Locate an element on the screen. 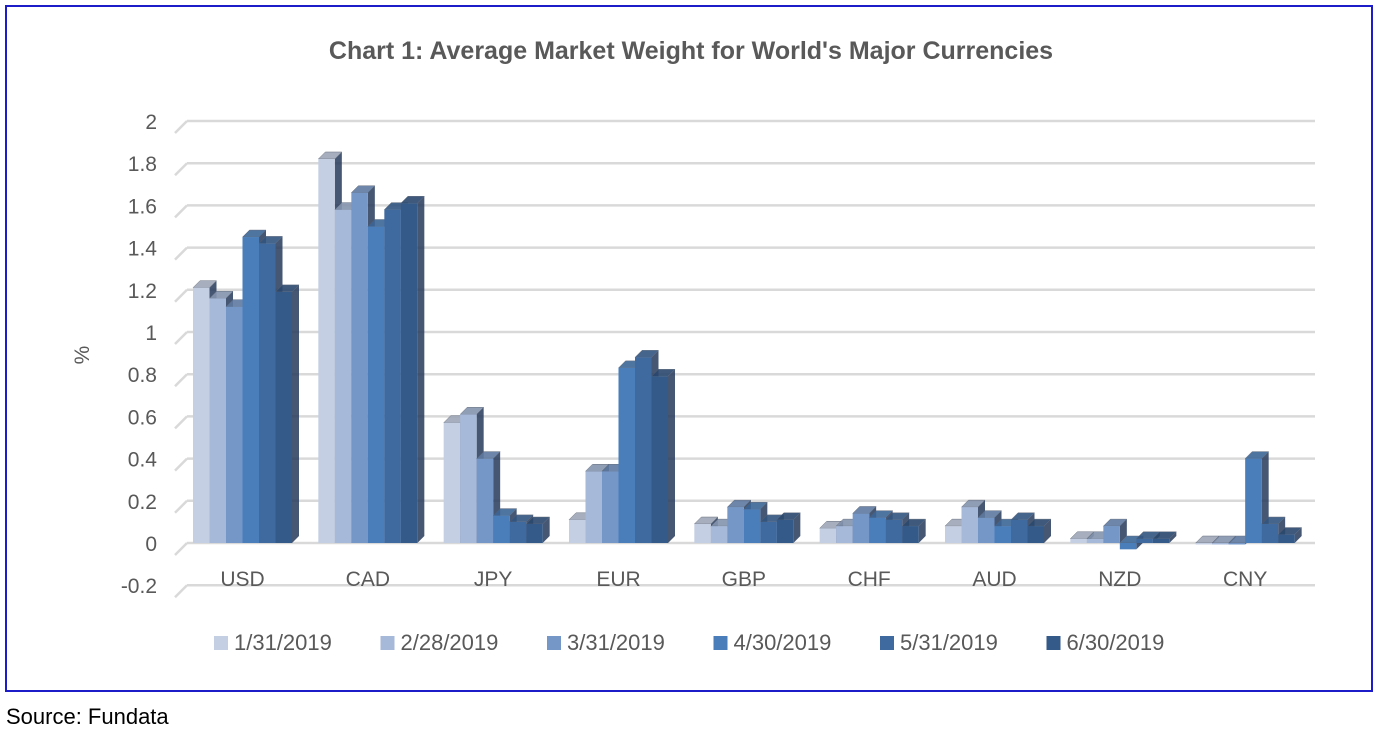 Image resolution: width=1380 pixels, height=736 pixels. x-tick-label: AUD is located at coordinates (994, 579).